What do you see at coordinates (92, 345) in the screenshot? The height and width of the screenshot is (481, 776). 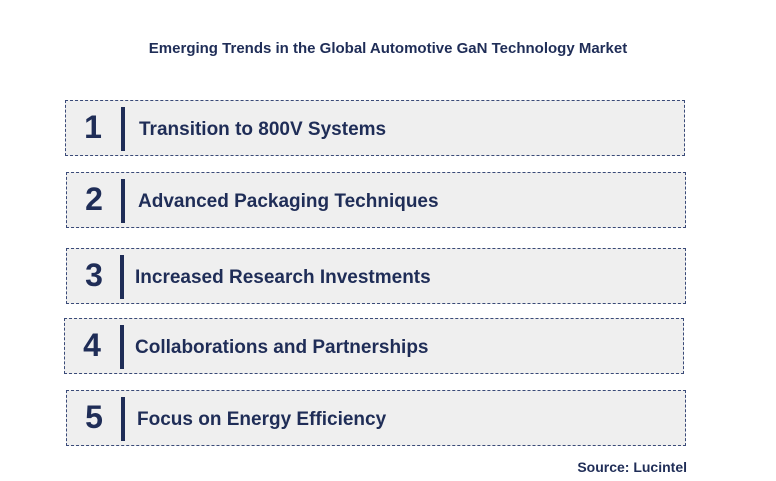 I see `trend-number-4: 4` at bounding box center [92, 345].